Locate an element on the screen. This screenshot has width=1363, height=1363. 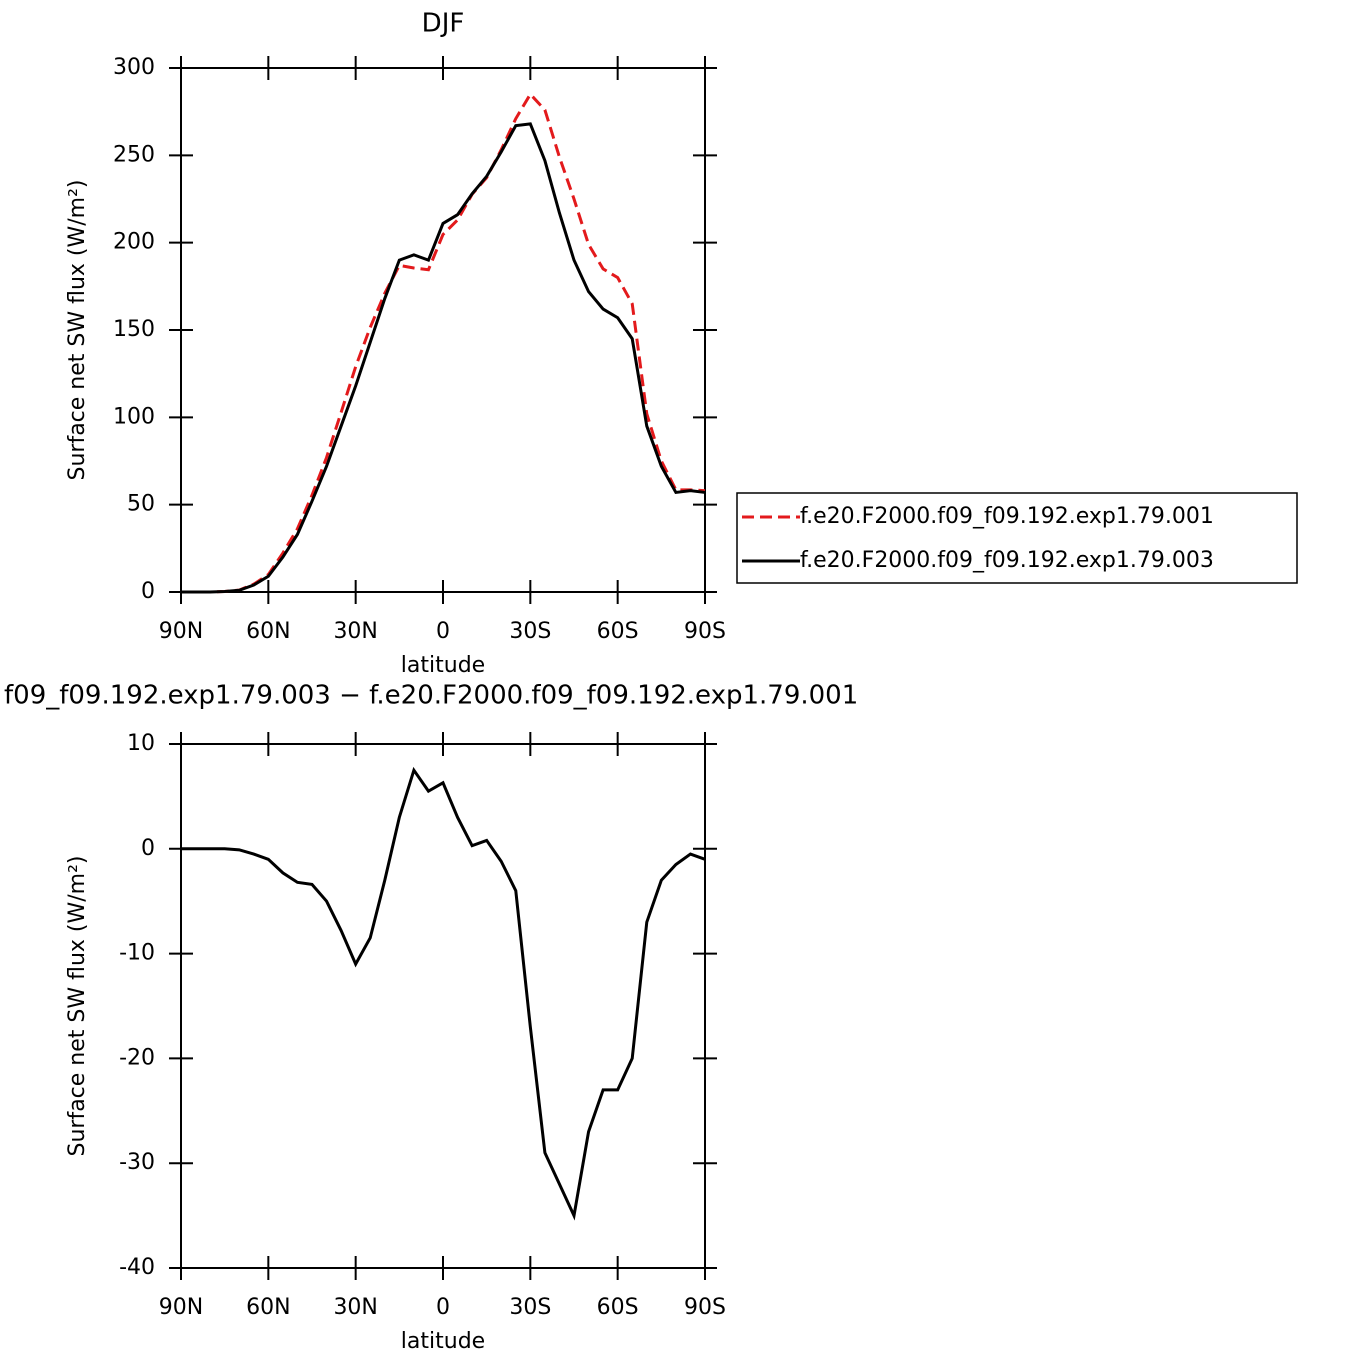
y-tick-label: -10 is located at coordinates (137, 953).